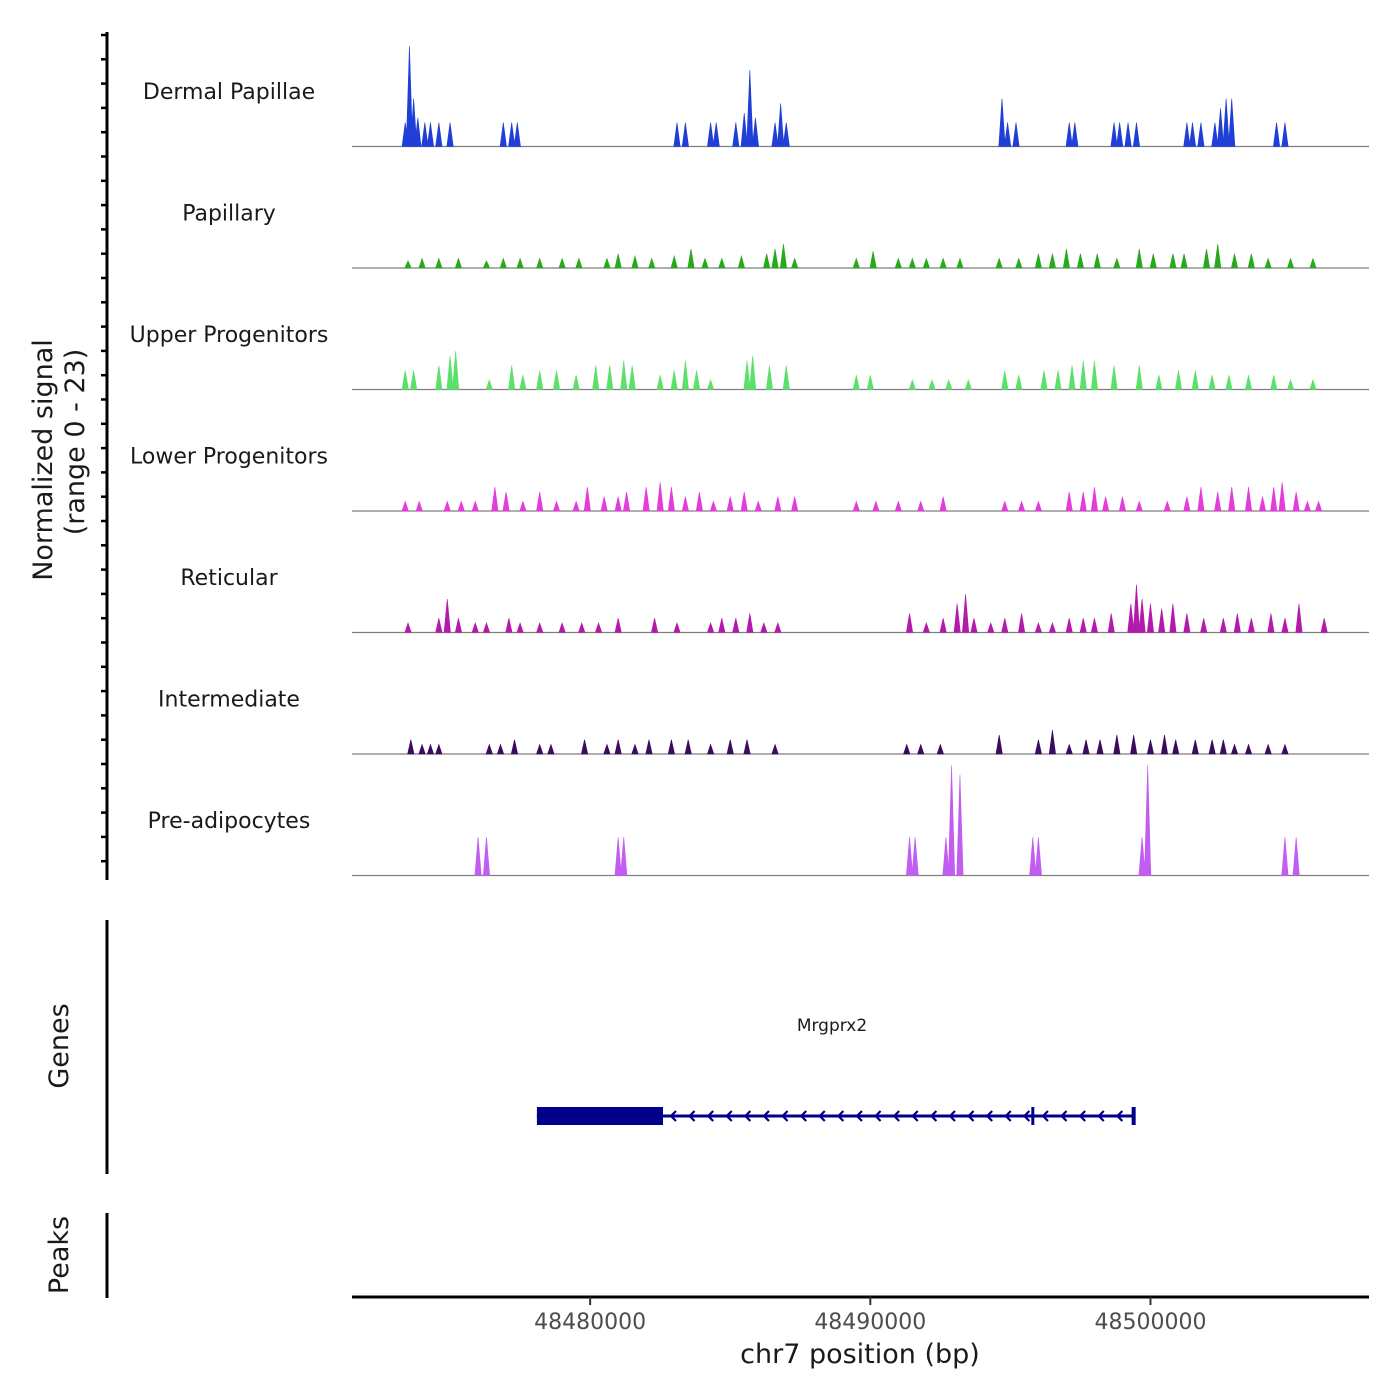  What do you see at coordinates (59, 1045) in the screenshot?
I see `genes-axis-title: Genes` at bounding box center [59, 1045].